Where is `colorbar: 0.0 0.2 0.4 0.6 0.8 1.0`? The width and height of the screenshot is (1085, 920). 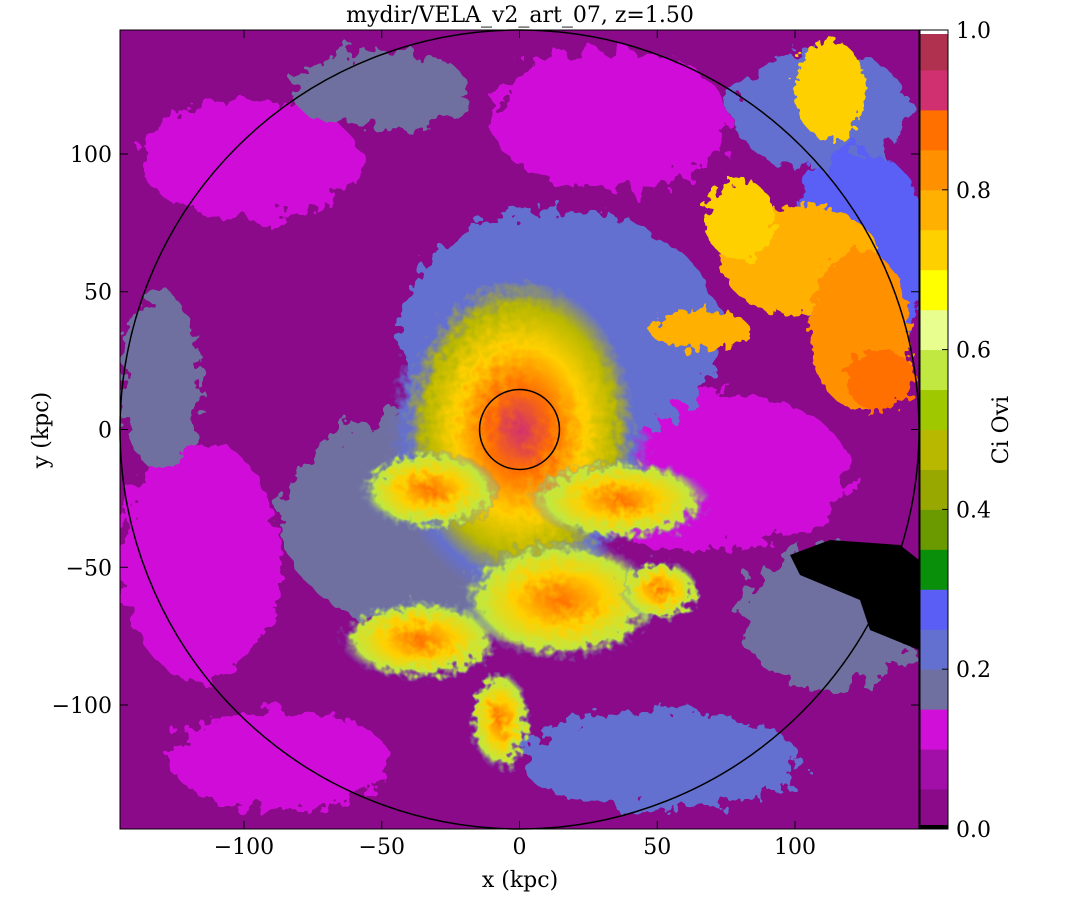
colorbar: 0.0 0.2 0.4 0.6 0.8 1.0 is located at coordinates (955, 431).